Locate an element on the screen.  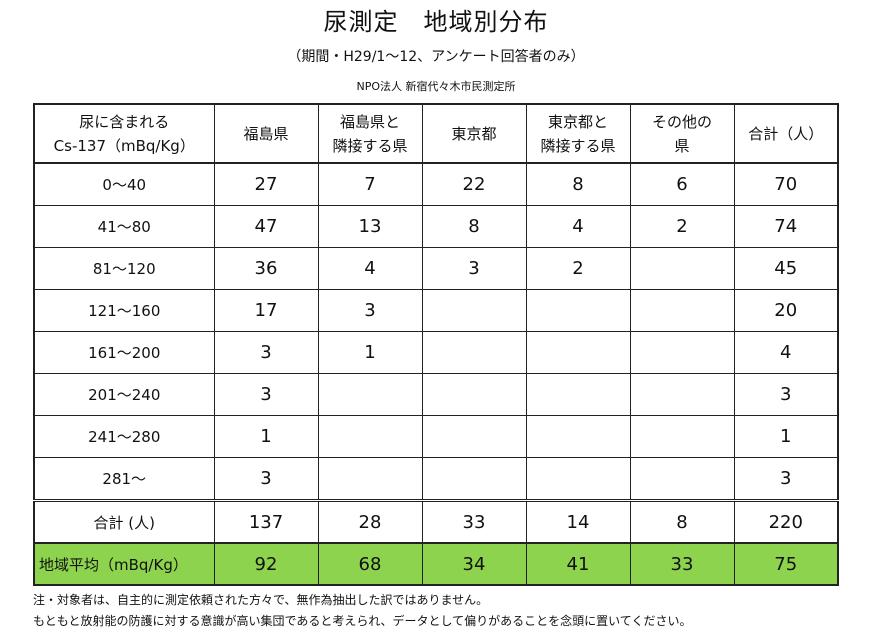
cell-total: 4 is located at coordinates (786, 352).